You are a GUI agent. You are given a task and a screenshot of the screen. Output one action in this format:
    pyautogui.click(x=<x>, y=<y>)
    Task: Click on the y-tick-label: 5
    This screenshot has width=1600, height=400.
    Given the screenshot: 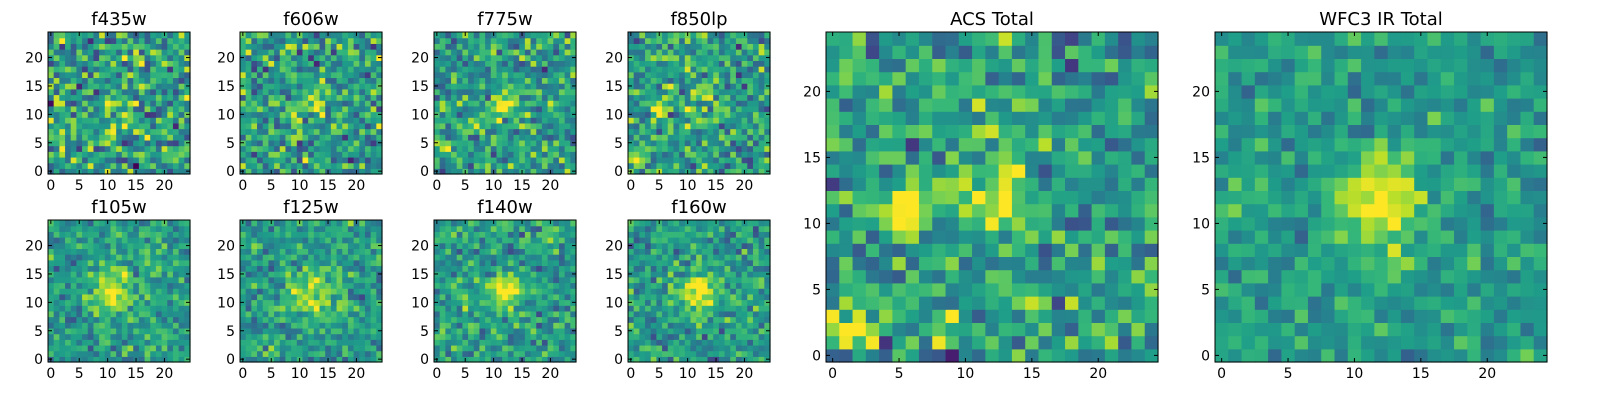 What is the action you would take?
    pyautogui.click(x=618, y=144)
    